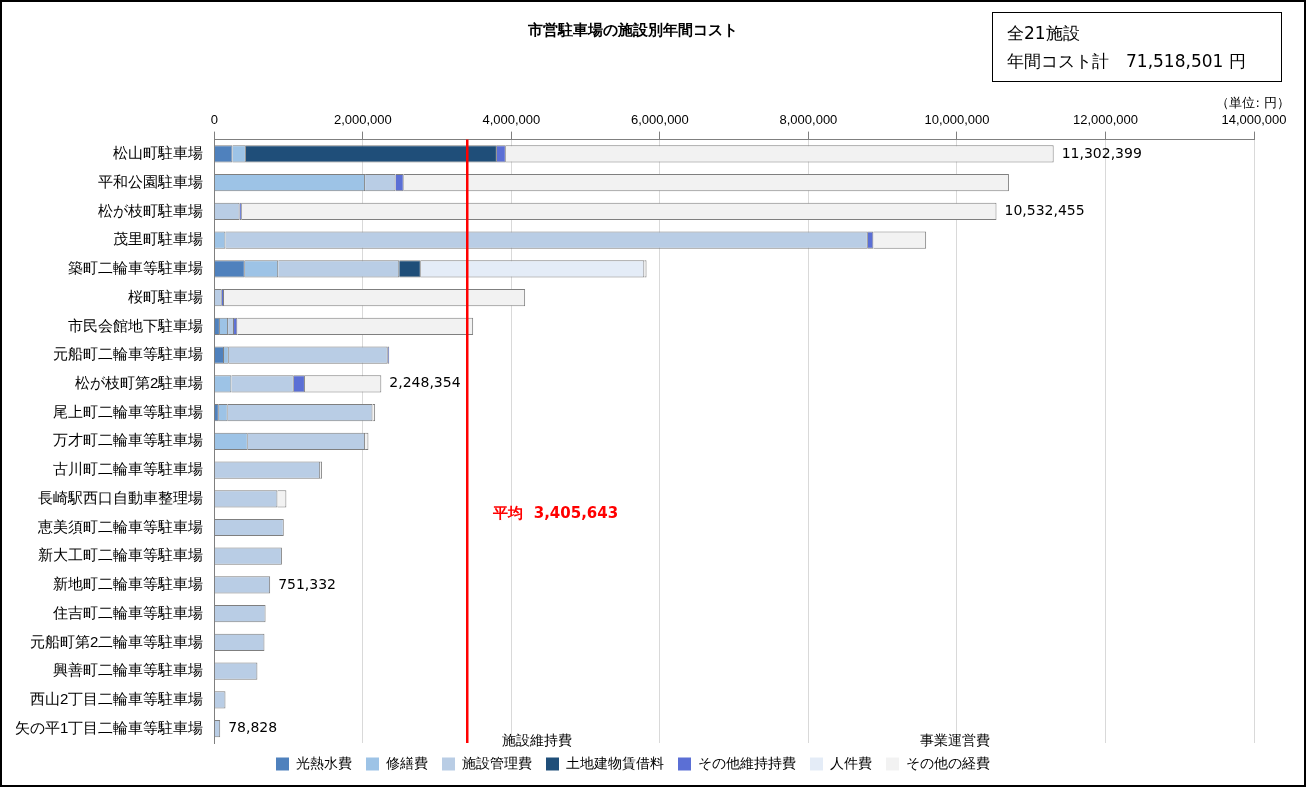 This screenshot has width=1306, height=787. Describe the element at coordinates (121, 555) in the screenshot. I see `y-tick-label: 新大工町二輪車等駐車場` at that location.